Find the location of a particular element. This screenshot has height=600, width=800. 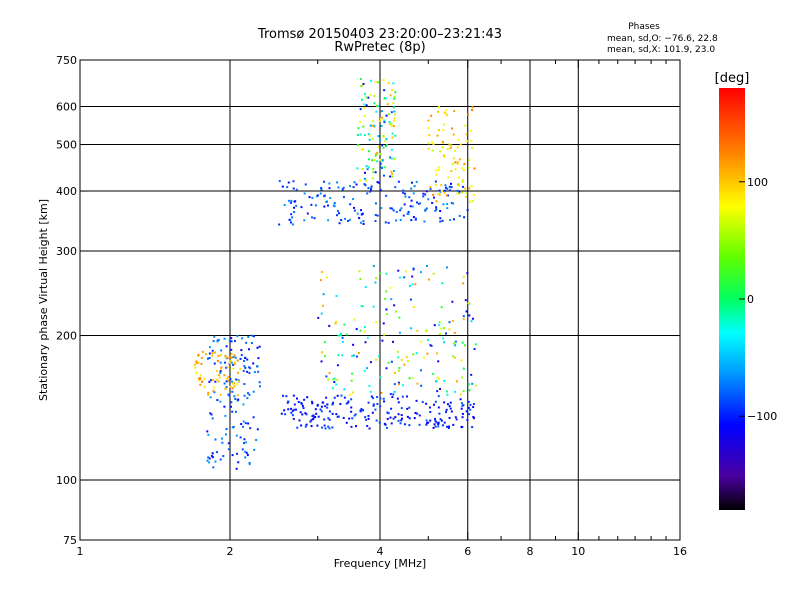

y-tick-label: 500 is located at coordinates (66, 145).